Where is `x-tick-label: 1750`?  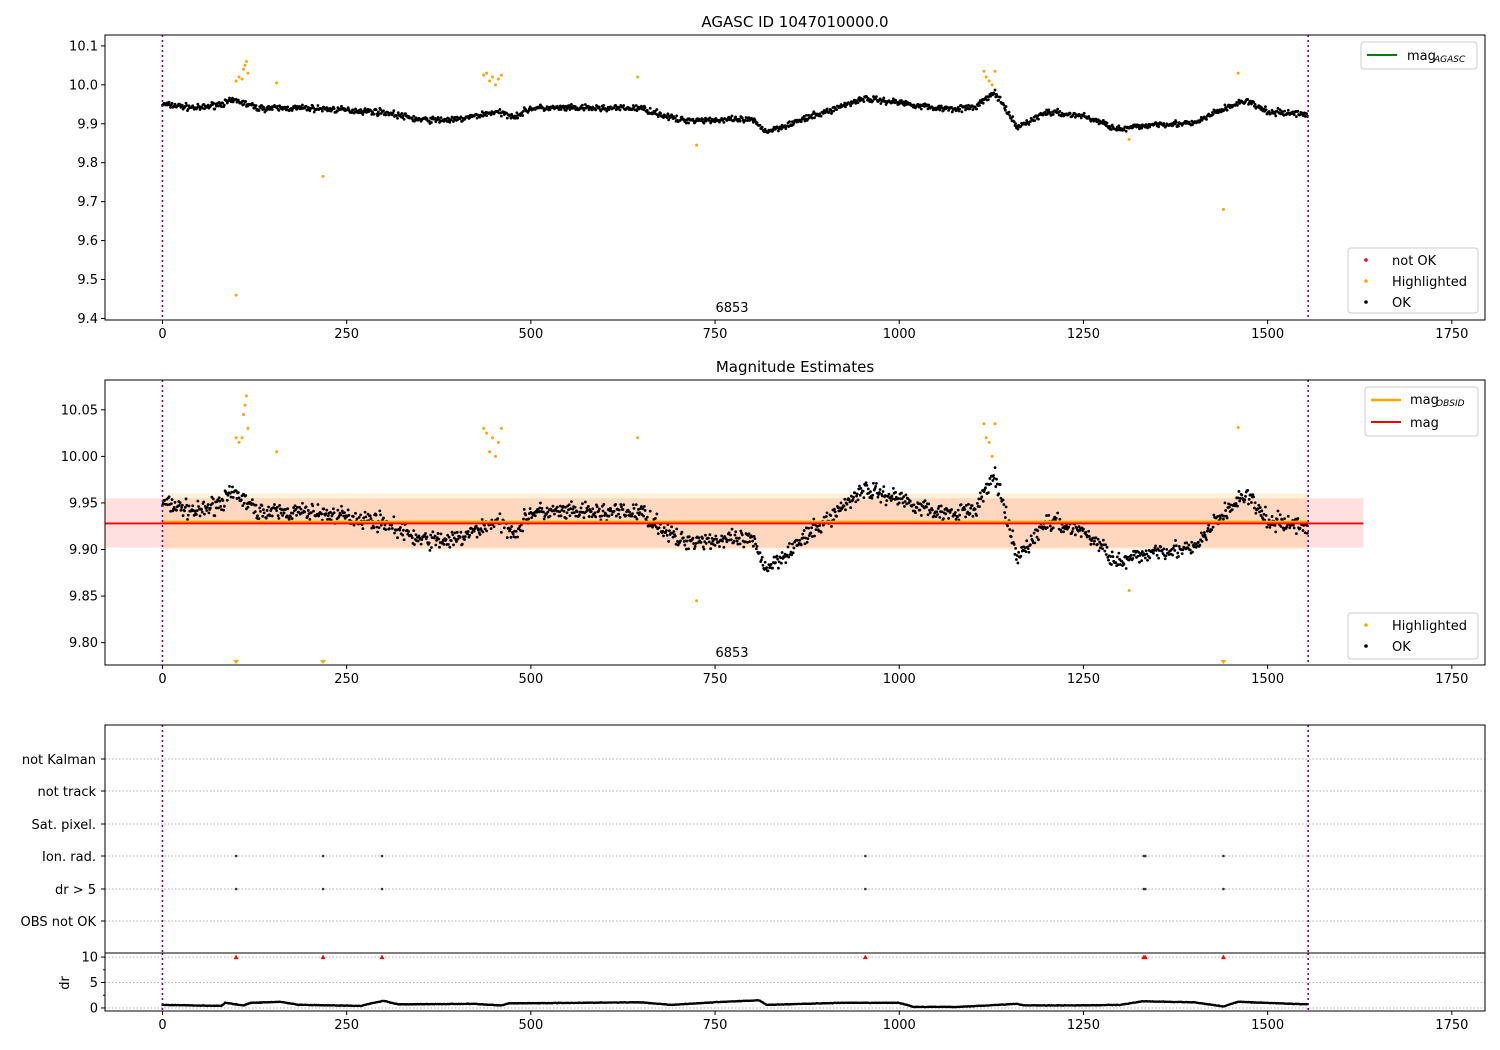
x-tick-label: 1750 is located at coordinates (1451, 334).